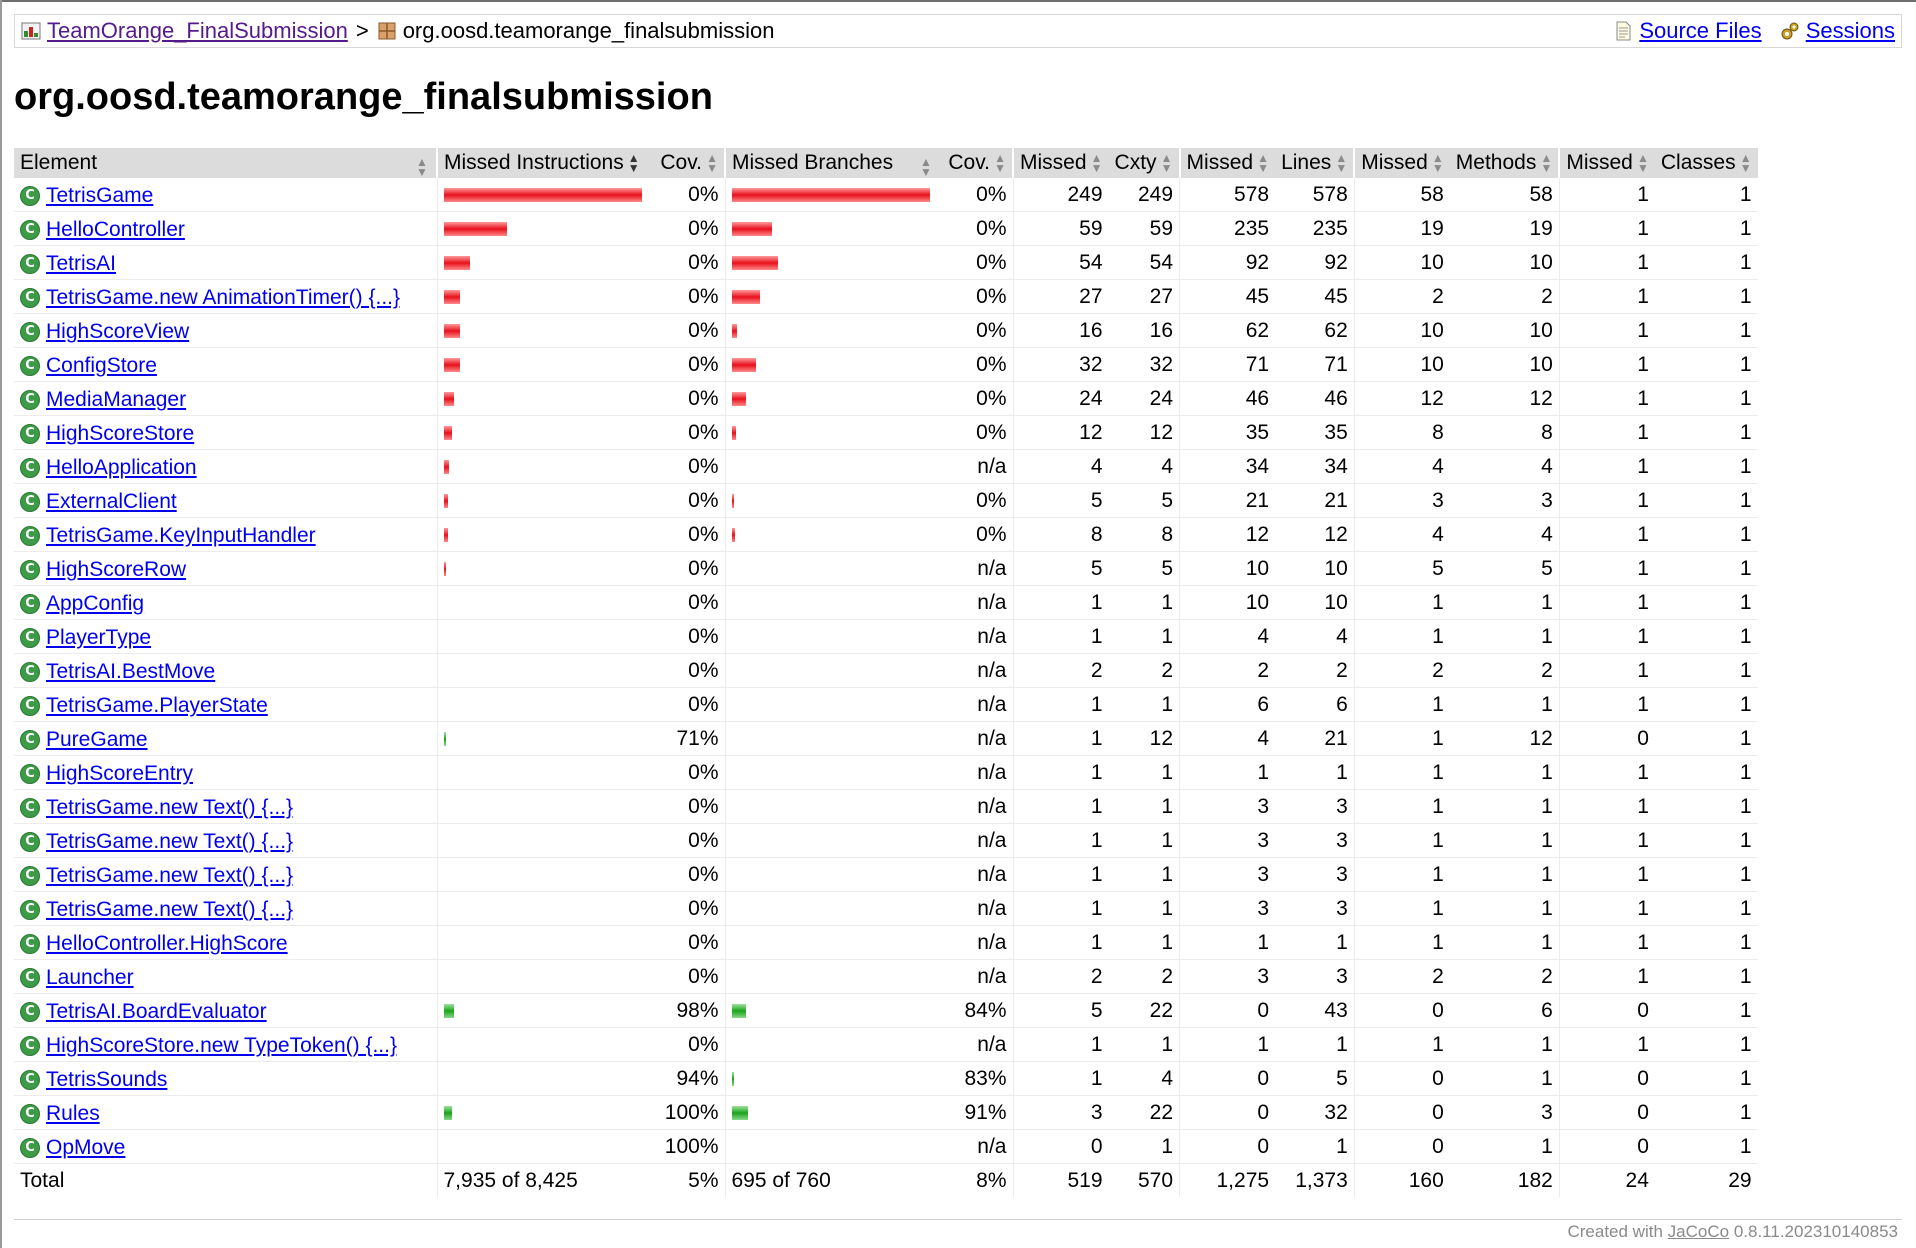 The image size is (1916, 1248). I want to click on class-link: TetrisGame.KeyInputHandler, so click(181, 535).